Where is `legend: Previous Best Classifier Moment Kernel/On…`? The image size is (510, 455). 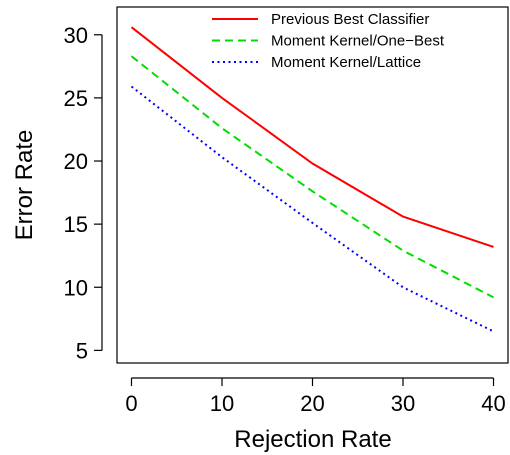
legend: Previous Best Classifier Moment Kernel/On… is located at coordinates (328, 41).